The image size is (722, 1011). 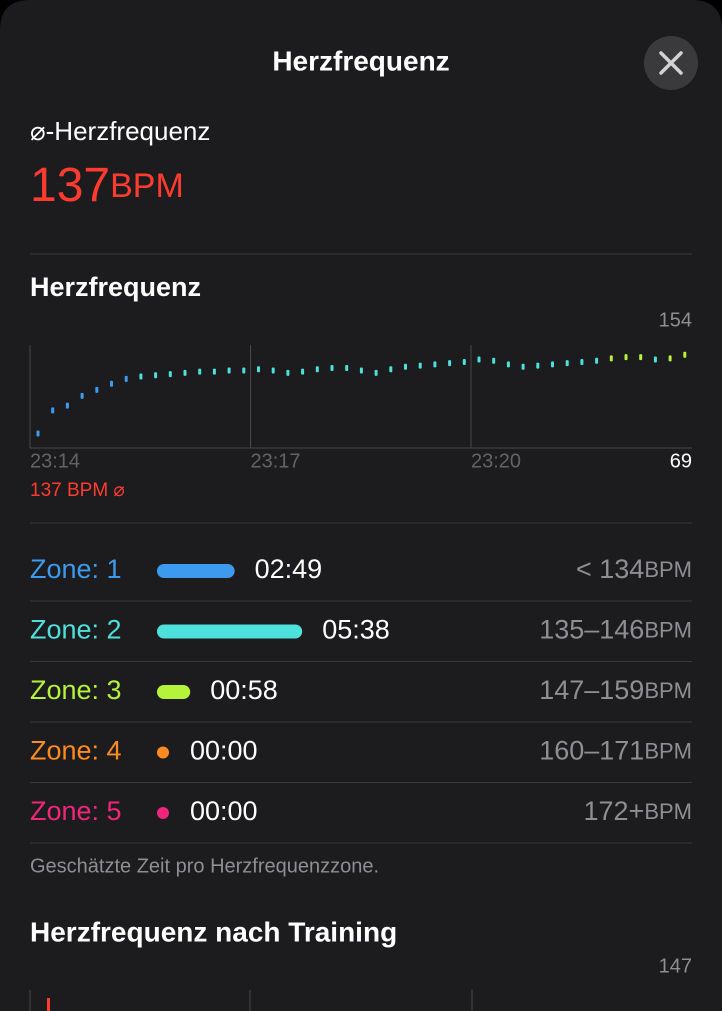 I want to click on zone-range-value: < 134, so click(x=610, y=569).